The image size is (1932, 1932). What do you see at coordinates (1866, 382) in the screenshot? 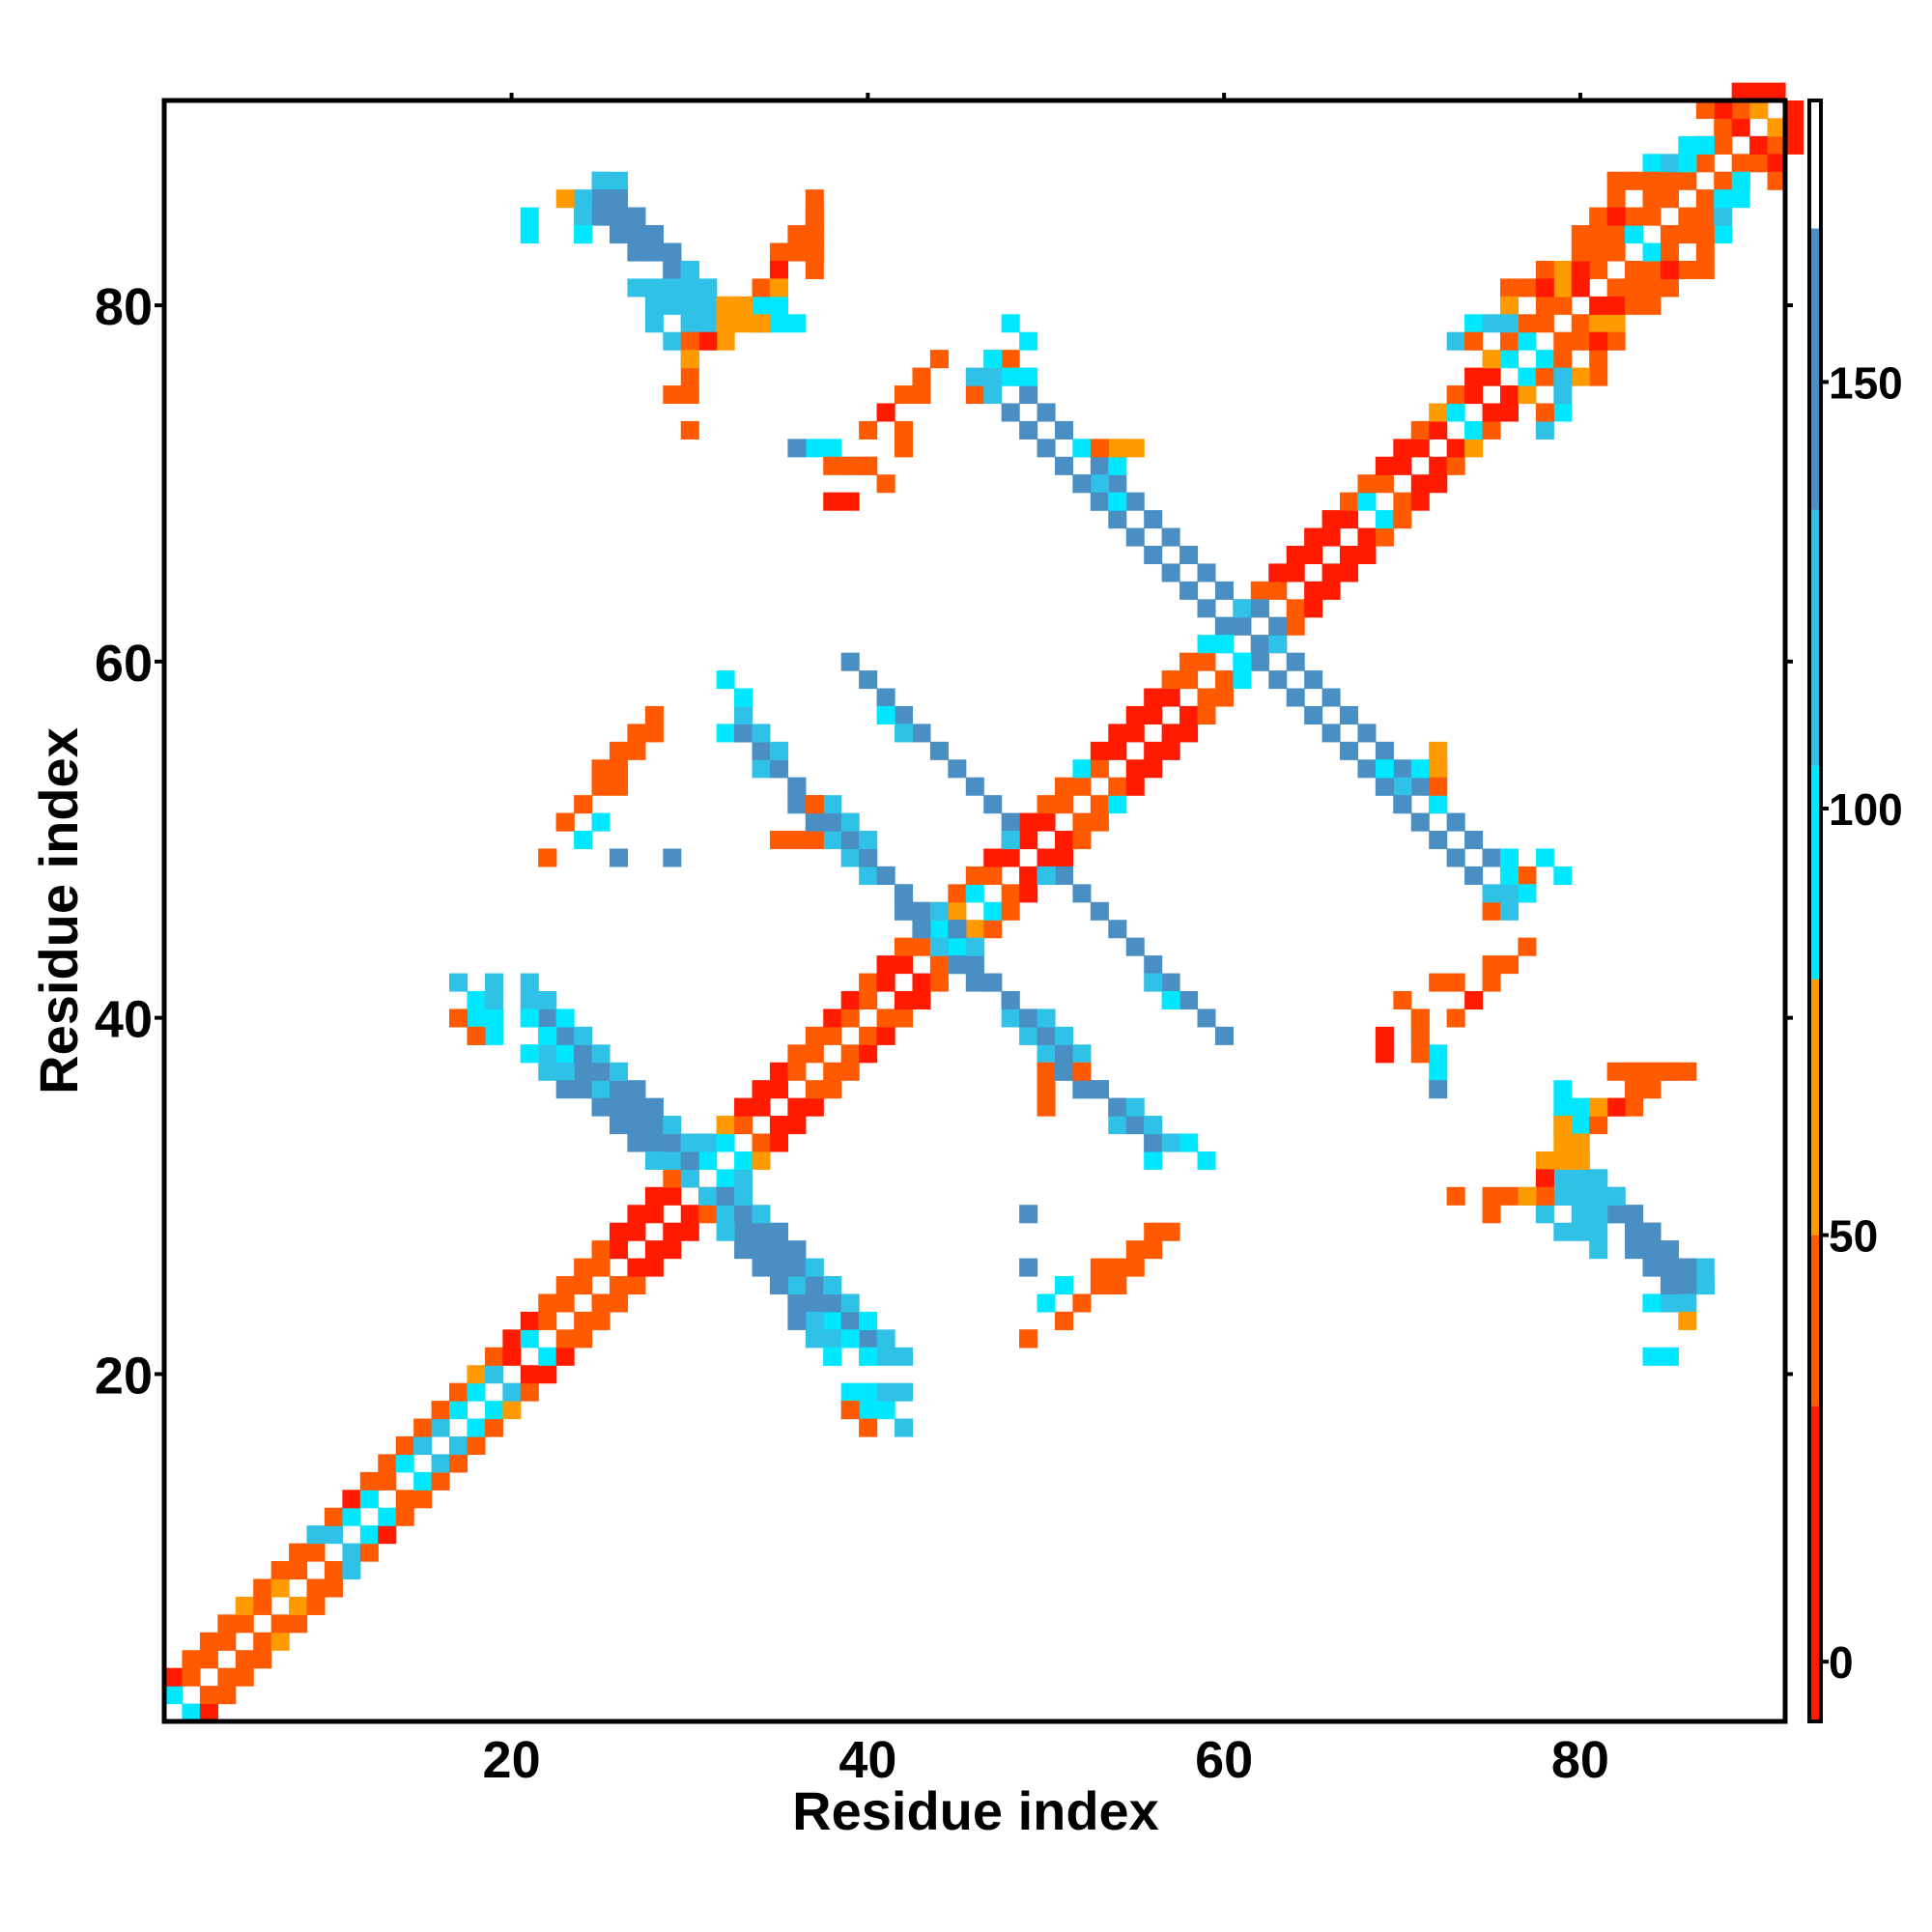
I see `colorbar-tick-label: 150` at bounding box center [1866, 382].